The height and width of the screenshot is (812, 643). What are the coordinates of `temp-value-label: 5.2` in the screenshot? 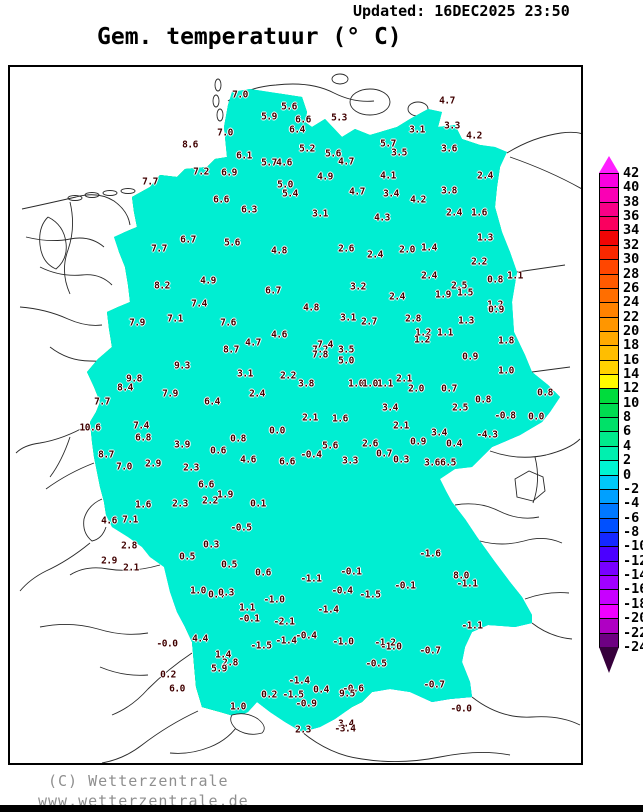 It's located at (307, 149).